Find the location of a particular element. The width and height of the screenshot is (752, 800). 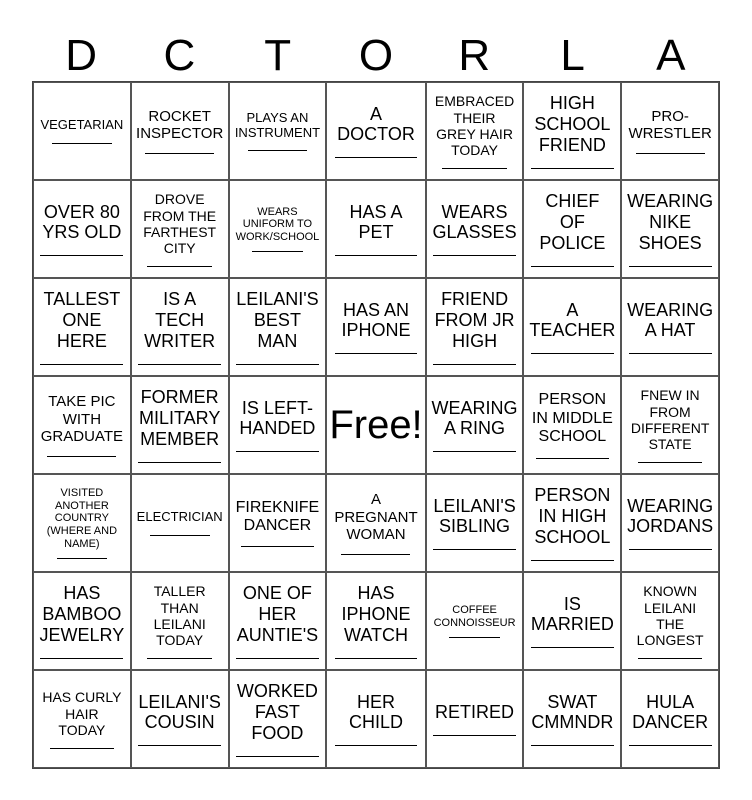

bingo-cell: TAKE PIC WITH GRADUATE is located at coordinates (82, 425).